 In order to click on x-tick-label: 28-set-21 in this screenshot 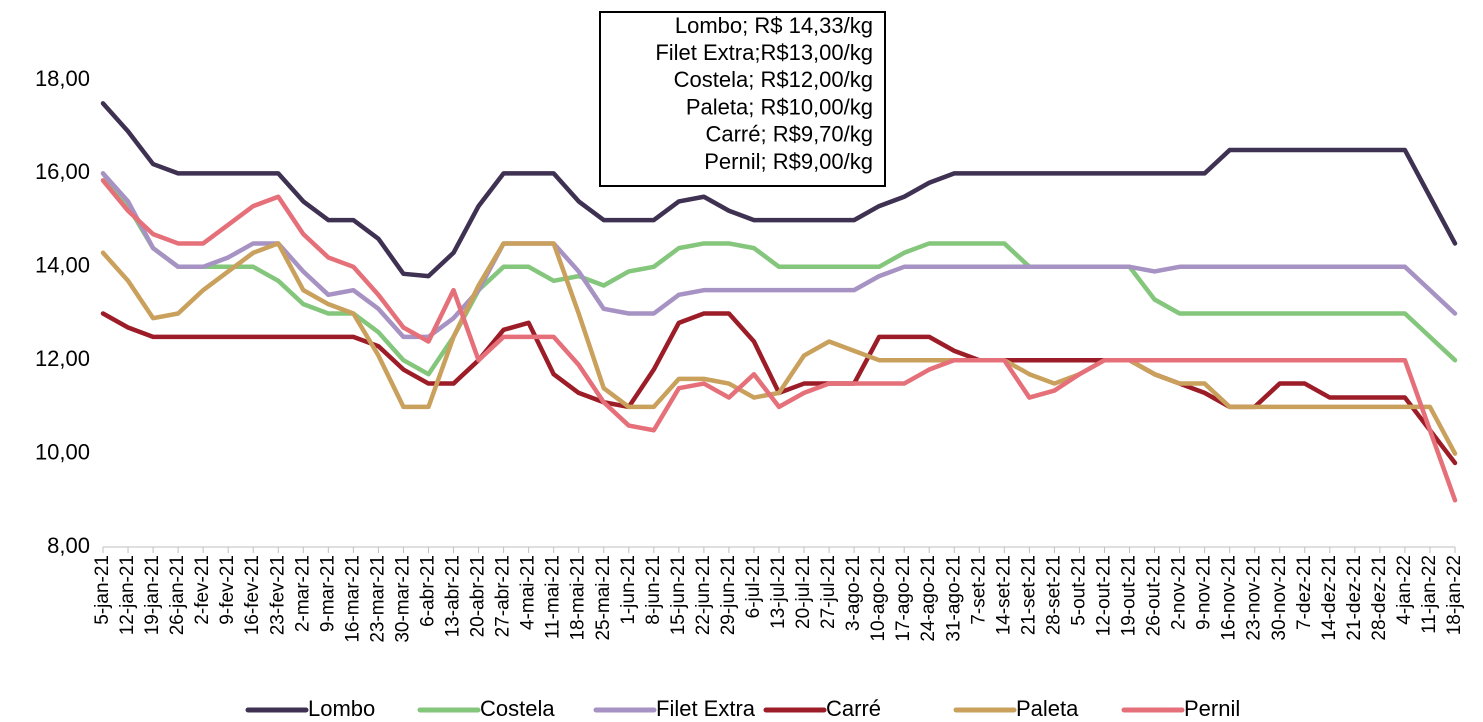, I will do `click(1053, 595)`.